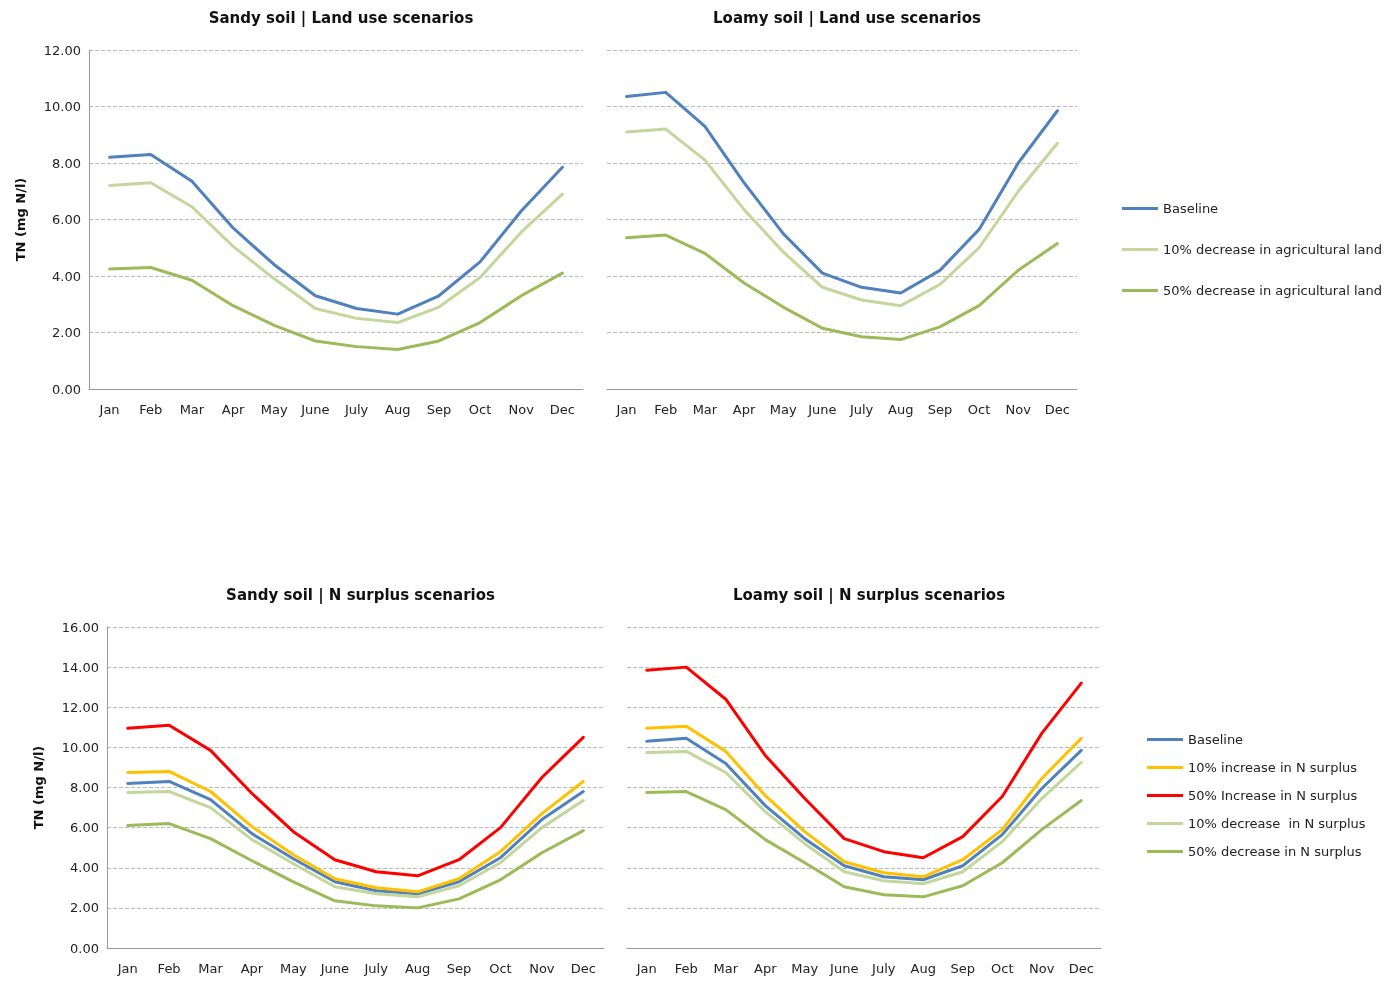 This screenshot has height=984, width=1391. Describe the element at coordinates (341, 18) in the screenshot. I see `chart-title: Sandy soil | Land use scenarios` at that location.